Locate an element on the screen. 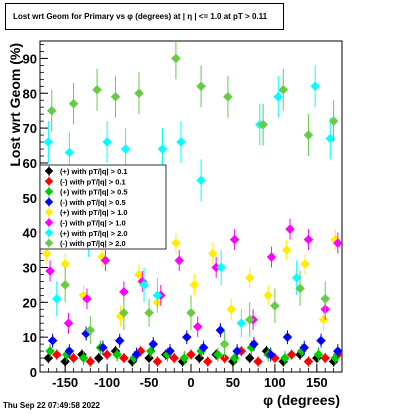  y-tick-label: 40 is located at coordinates (30, 233).